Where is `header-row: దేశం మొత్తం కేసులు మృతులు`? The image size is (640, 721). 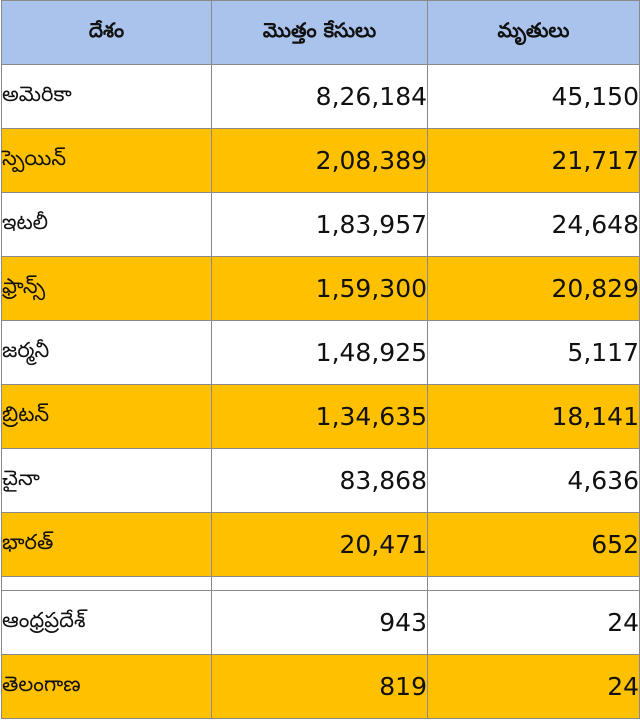
header-row: దేశం మొత్తం కేసులు మృతులు is located at coordinates (320, 32).